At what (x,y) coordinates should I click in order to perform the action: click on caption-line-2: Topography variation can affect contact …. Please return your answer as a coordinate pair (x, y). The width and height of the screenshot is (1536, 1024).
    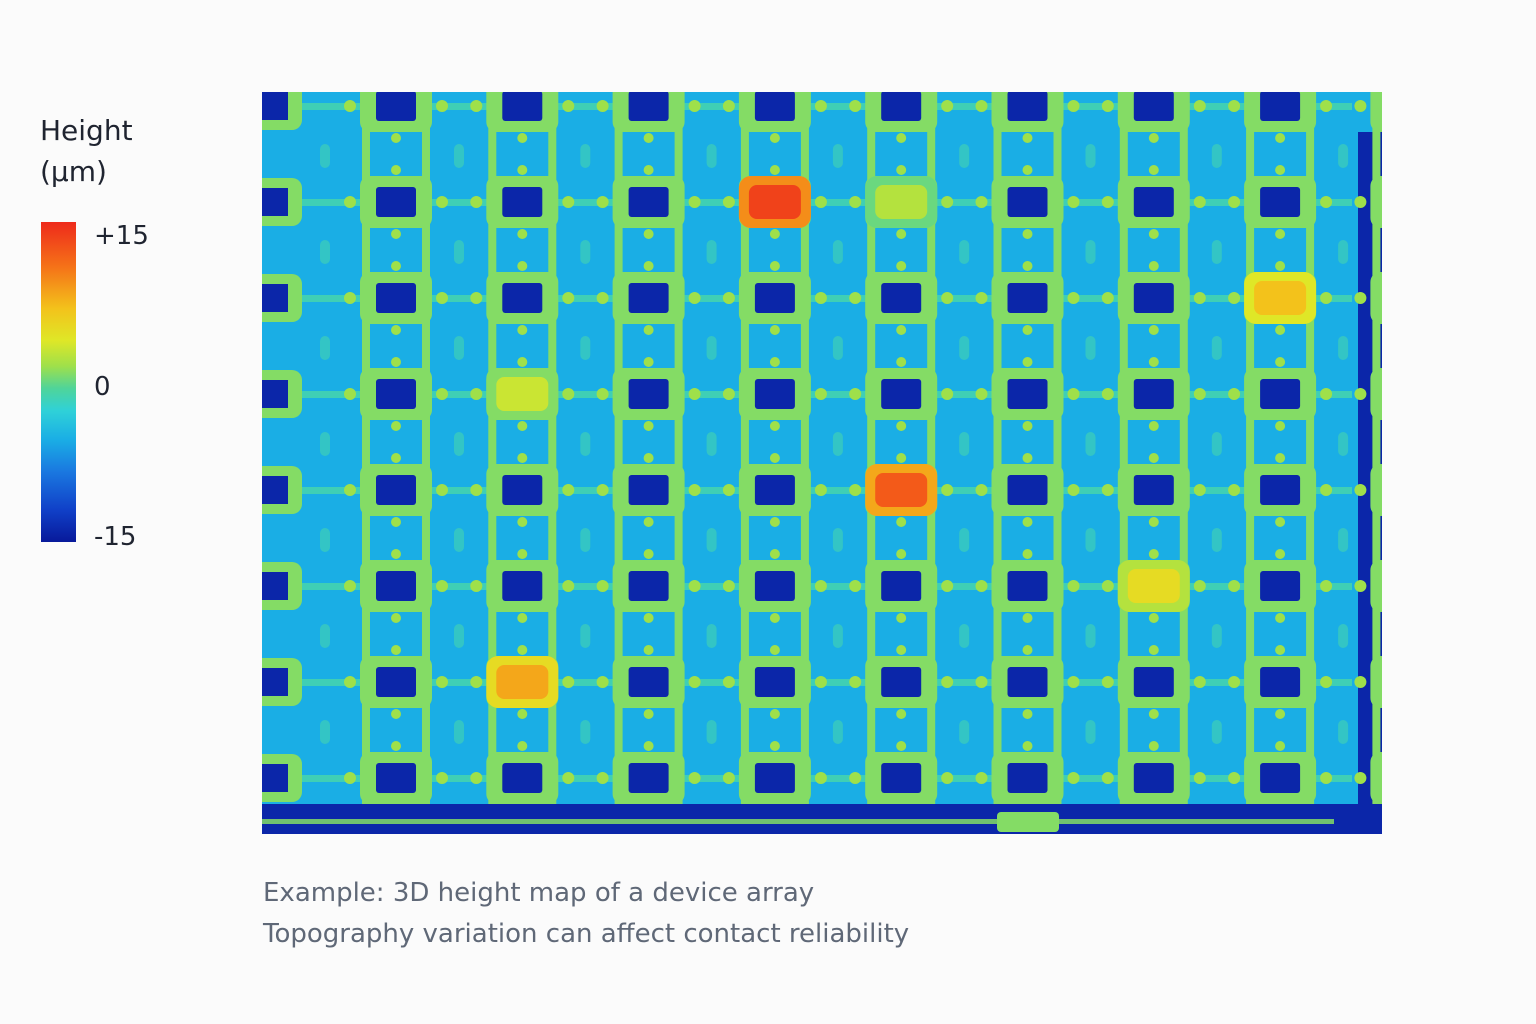
    Looking at the image, I should click on (586, 934).